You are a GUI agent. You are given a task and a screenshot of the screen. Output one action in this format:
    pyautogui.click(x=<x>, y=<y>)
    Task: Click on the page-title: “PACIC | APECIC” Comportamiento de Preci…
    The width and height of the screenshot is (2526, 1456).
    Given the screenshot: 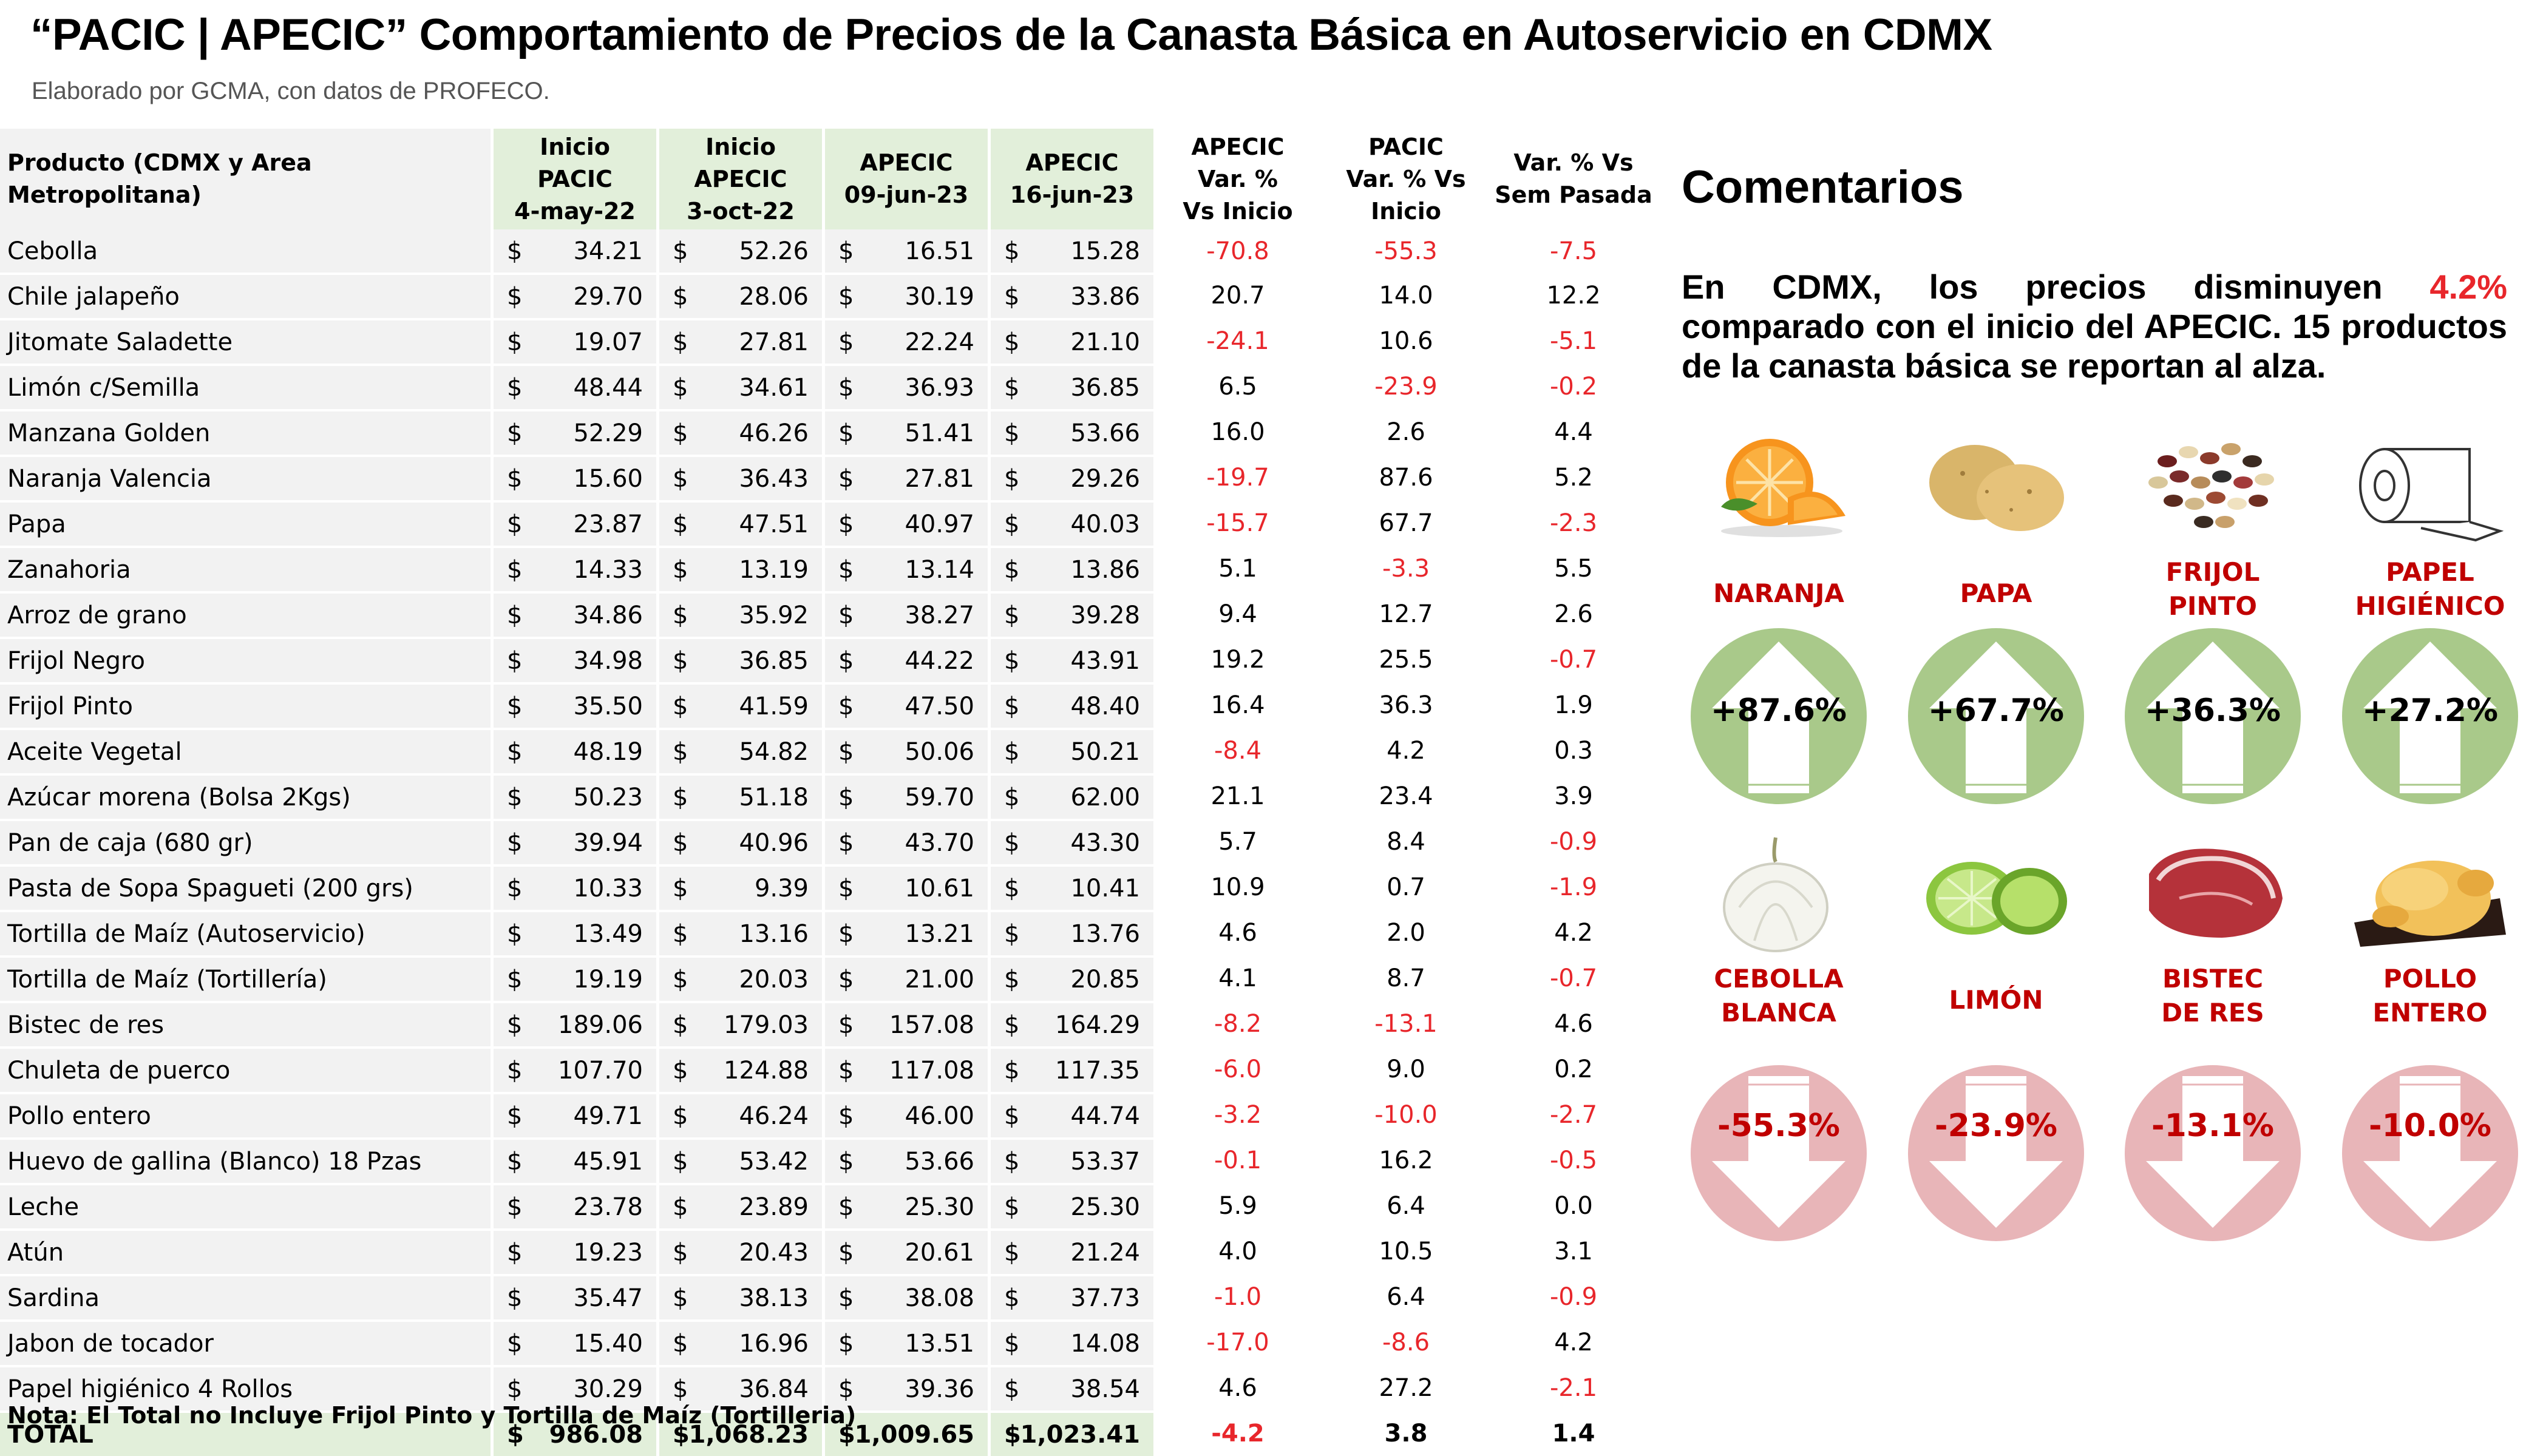 What is the action you would take?
    pyautogui.click(x=1011, y=34)
    